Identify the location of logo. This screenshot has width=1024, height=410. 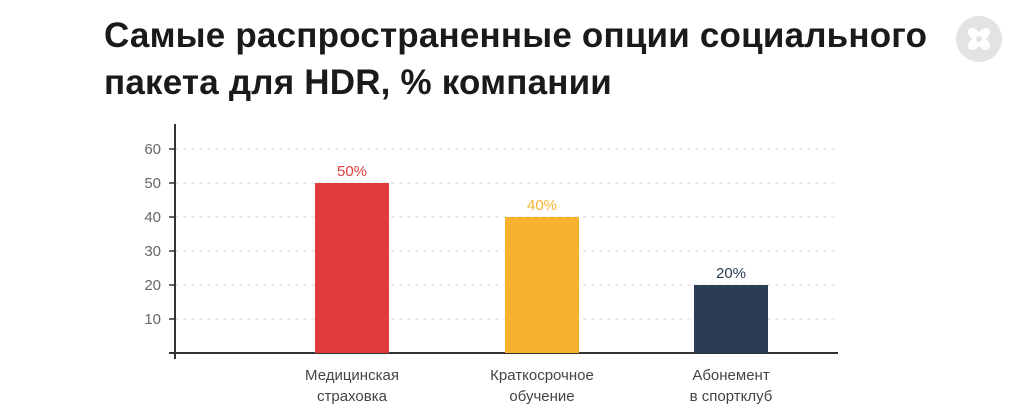
(979, 39).